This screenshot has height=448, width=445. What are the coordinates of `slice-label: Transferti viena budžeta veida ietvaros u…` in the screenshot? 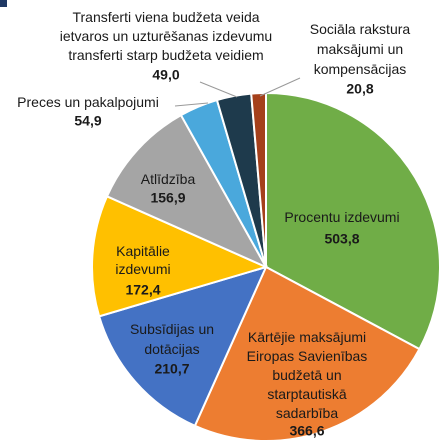 It's located at (166, 36).